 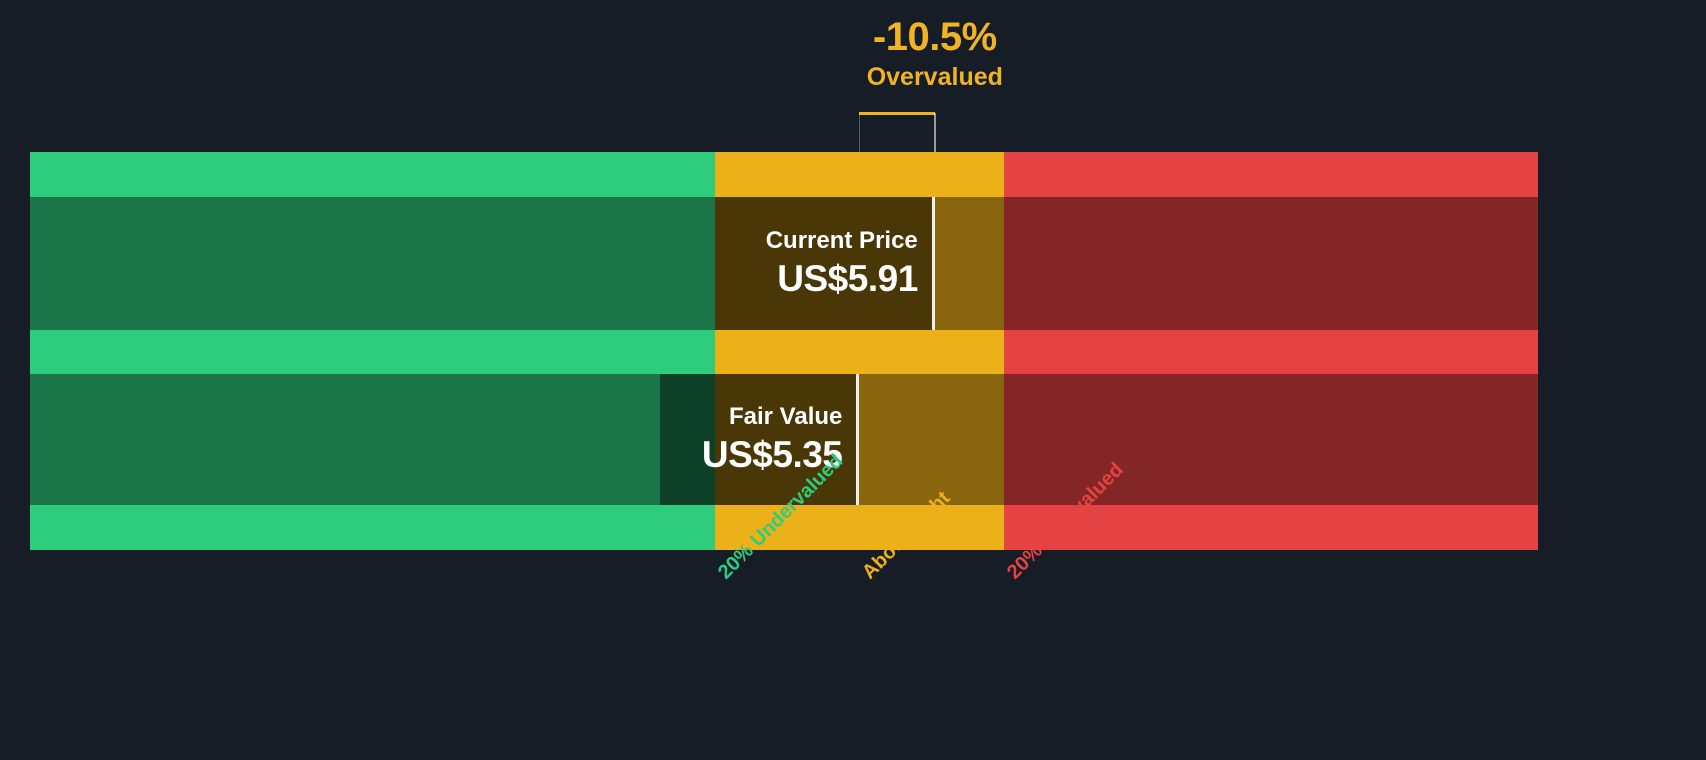 What do you see at coordinates (934, 77) in the screenshot?
I see `valuation-status: Overvalued` at bounding box center [934, 77].